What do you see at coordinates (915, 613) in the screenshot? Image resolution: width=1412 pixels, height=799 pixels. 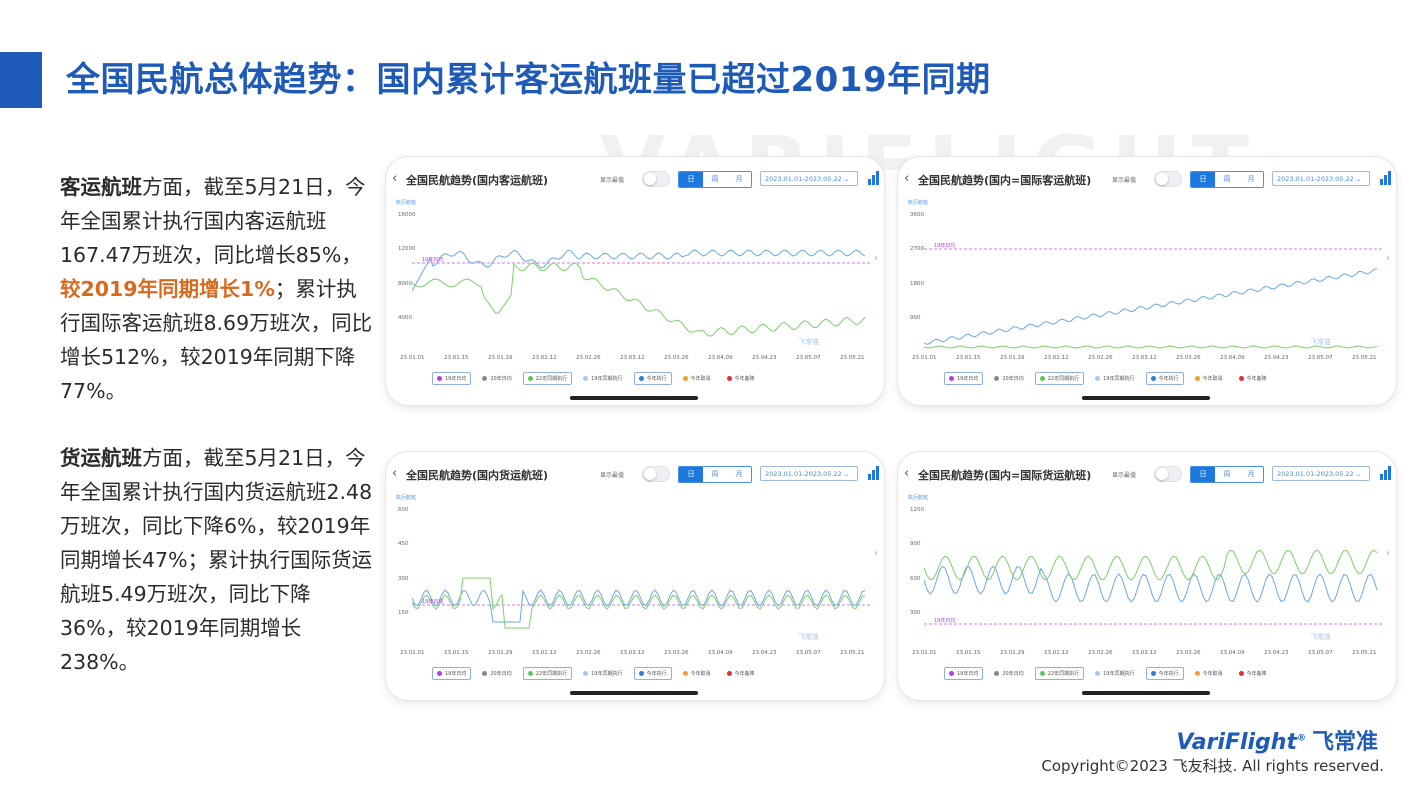 I see `y-tick-label: 300` at bounding box center [915, 613].